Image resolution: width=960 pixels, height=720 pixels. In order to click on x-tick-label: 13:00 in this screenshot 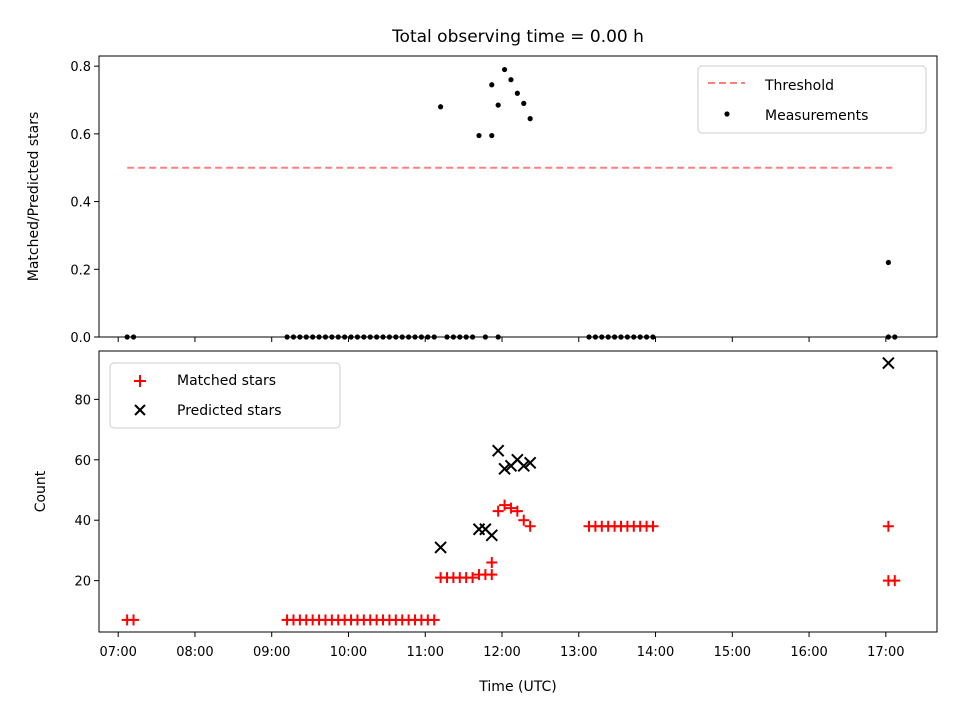, I will do `click(578, 652)`.